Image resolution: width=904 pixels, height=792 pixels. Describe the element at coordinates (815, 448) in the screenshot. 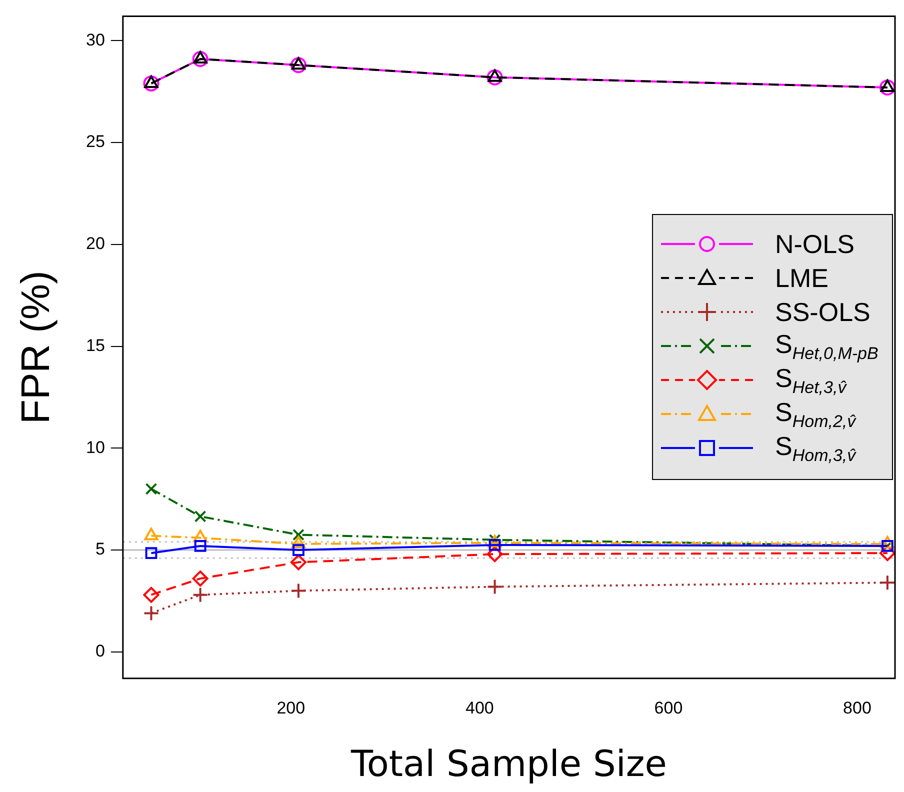

I see `legend-label: S$_{Hom,3,v̂}$` at that location.